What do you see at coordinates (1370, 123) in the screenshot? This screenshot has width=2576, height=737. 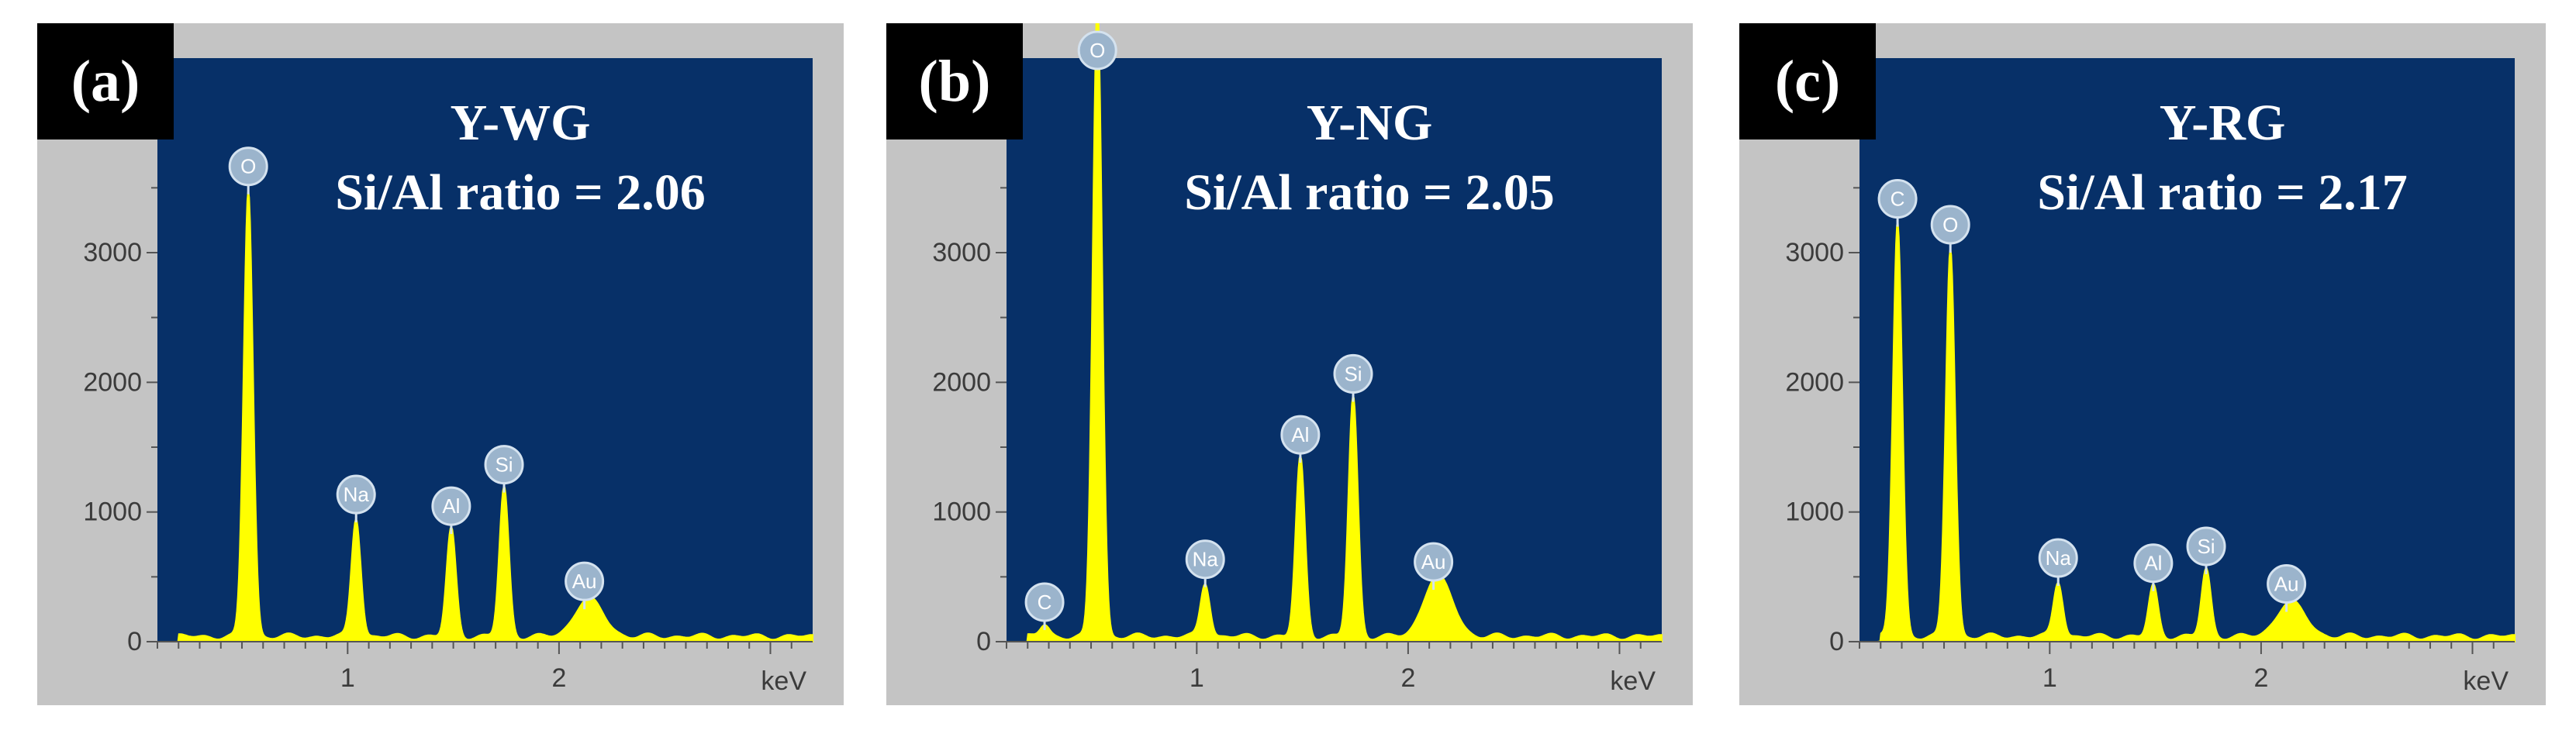 I see `chart-title: Y-NG` at bounding box center [1370, 123].